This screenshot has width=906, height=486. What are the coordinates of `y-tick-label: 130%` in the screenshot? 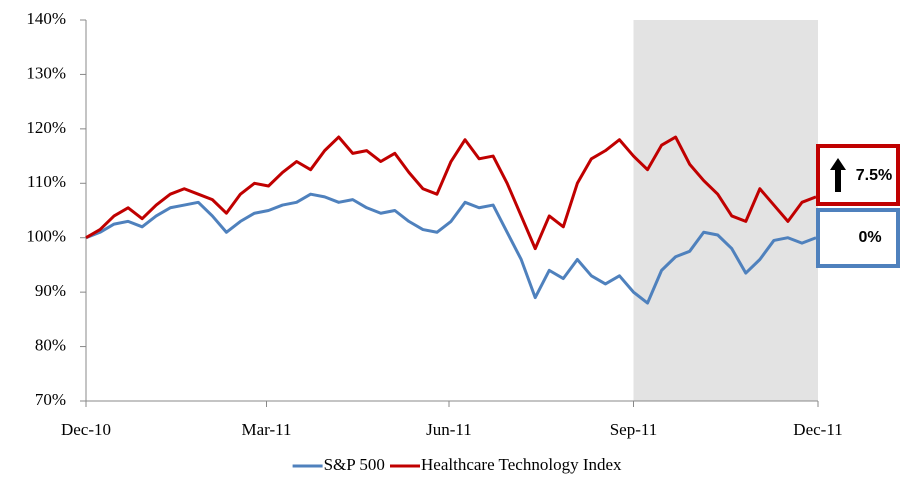 It's located at (46, 72).